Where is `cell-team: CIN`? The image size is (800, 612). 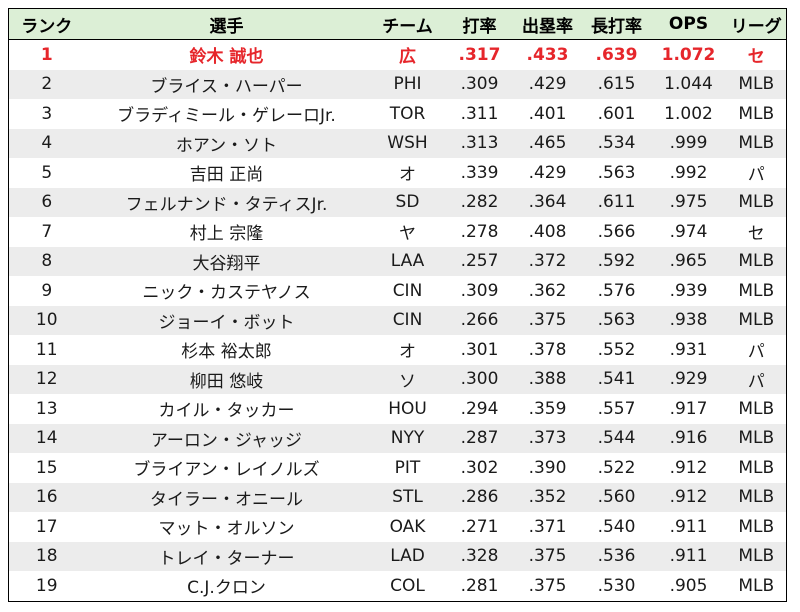
cell-team: CIN is located at coordinates (407, 291).